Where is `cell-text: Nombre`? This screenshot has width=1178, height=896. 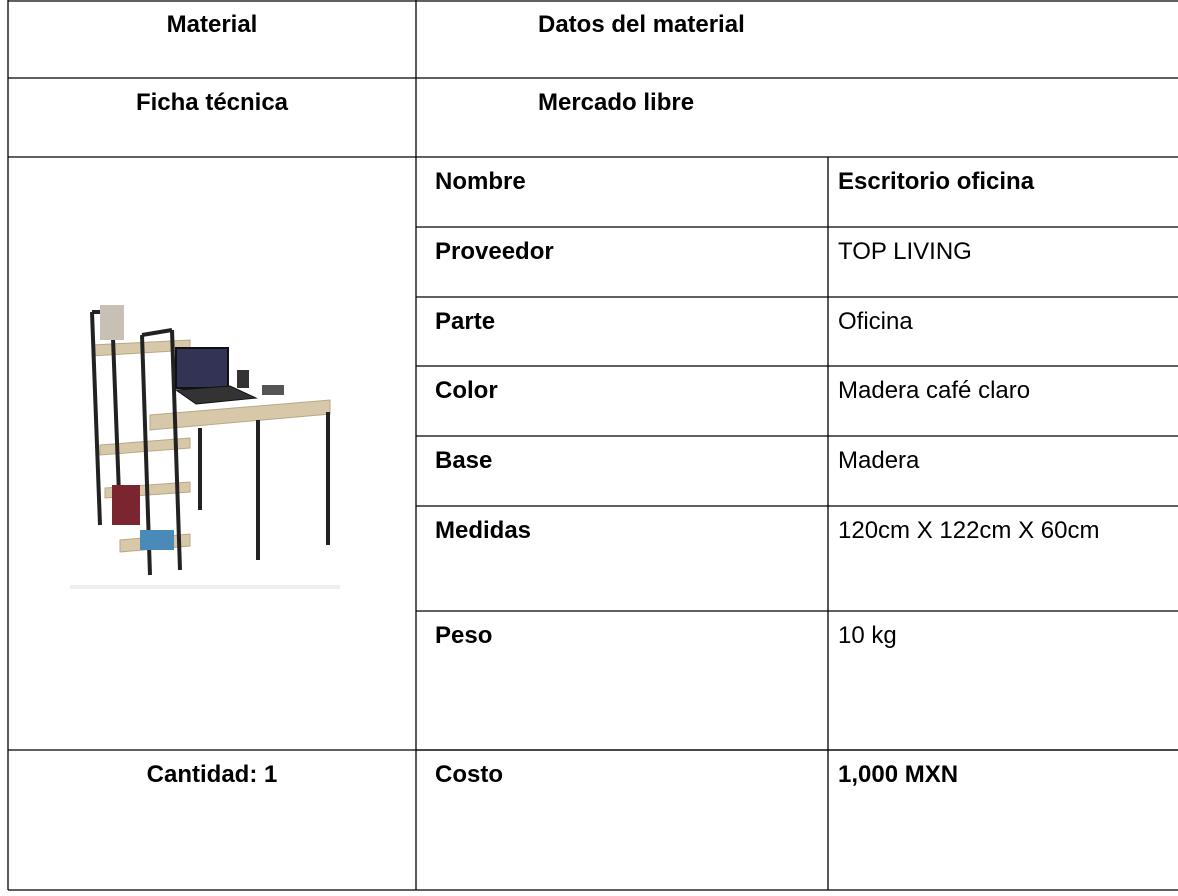 cell-text: Nombre is located at coordinates (480, 181).